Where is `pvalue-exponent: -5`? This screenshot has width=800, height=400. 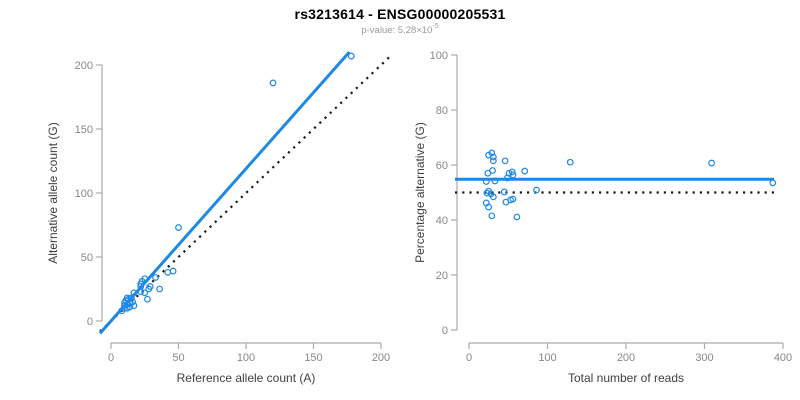 pvalue-exponent: -5 is located at coordinates (435, 26).